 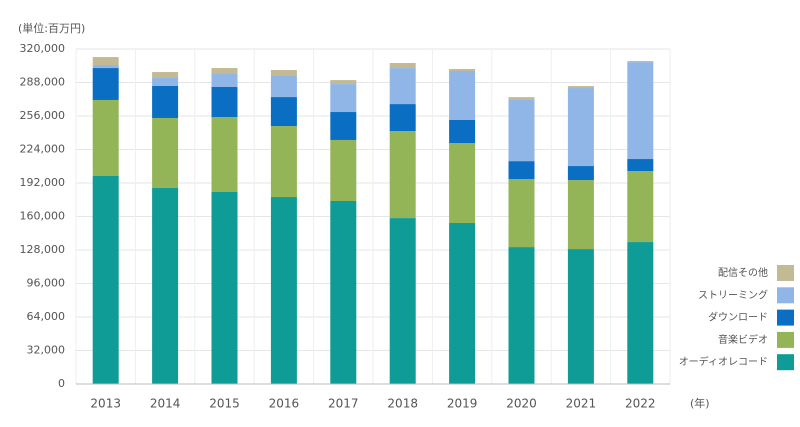 I want to click on y-tick-label: 320,000, so click(x=43, y=48).